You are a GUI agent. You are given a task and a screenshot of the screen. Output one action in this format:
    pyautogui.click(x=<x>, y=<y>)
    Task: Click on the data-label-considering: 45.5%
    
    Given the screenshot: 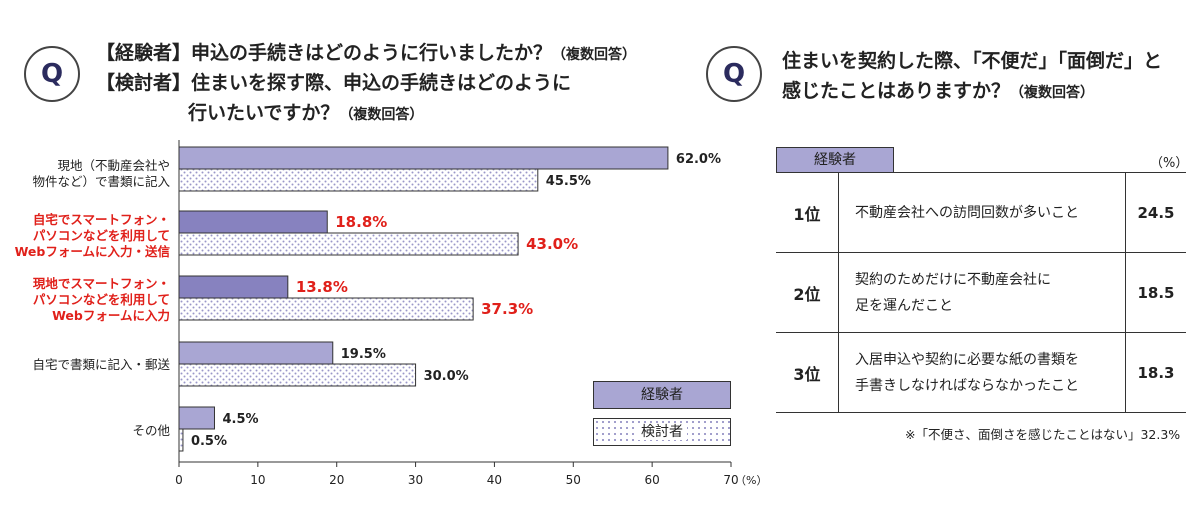 What is the action you would take?
    pyautogui.click(x=568, y=181)
    